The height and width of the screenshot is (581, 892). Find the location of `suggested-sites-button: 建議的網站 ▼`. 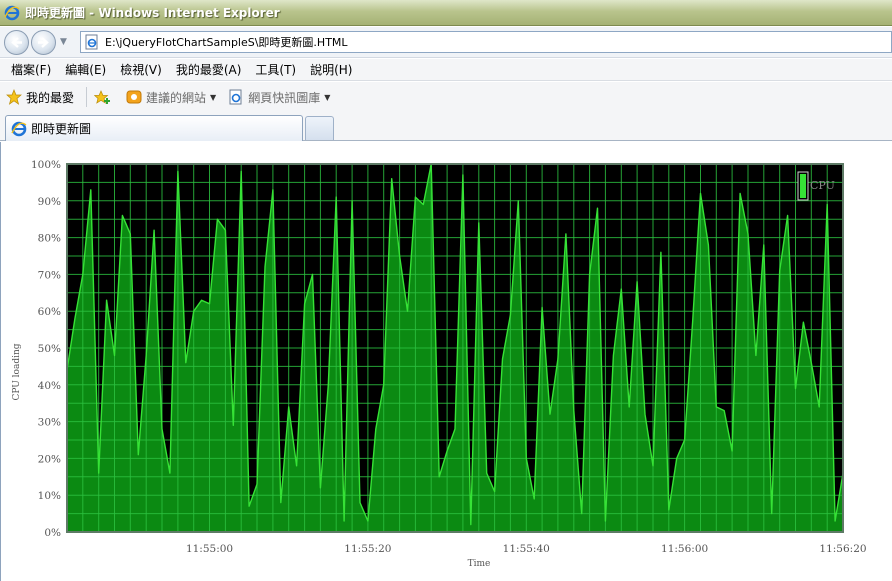

suggested-sites-button: 建議的網站 ▼ is located at coordinates (171, 97).